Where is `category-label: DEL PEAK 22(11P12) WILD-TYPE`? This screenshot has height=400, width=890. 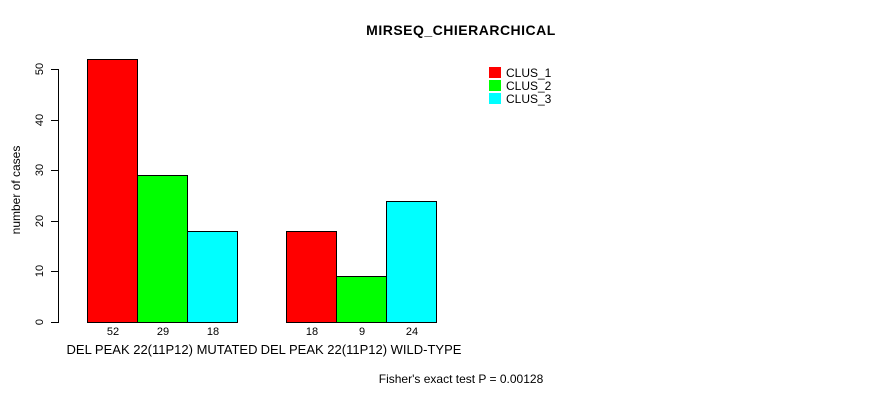
category-label: DEL PEAK 22(11P12) WILD-TYPE is located at coordinates (361, 349).